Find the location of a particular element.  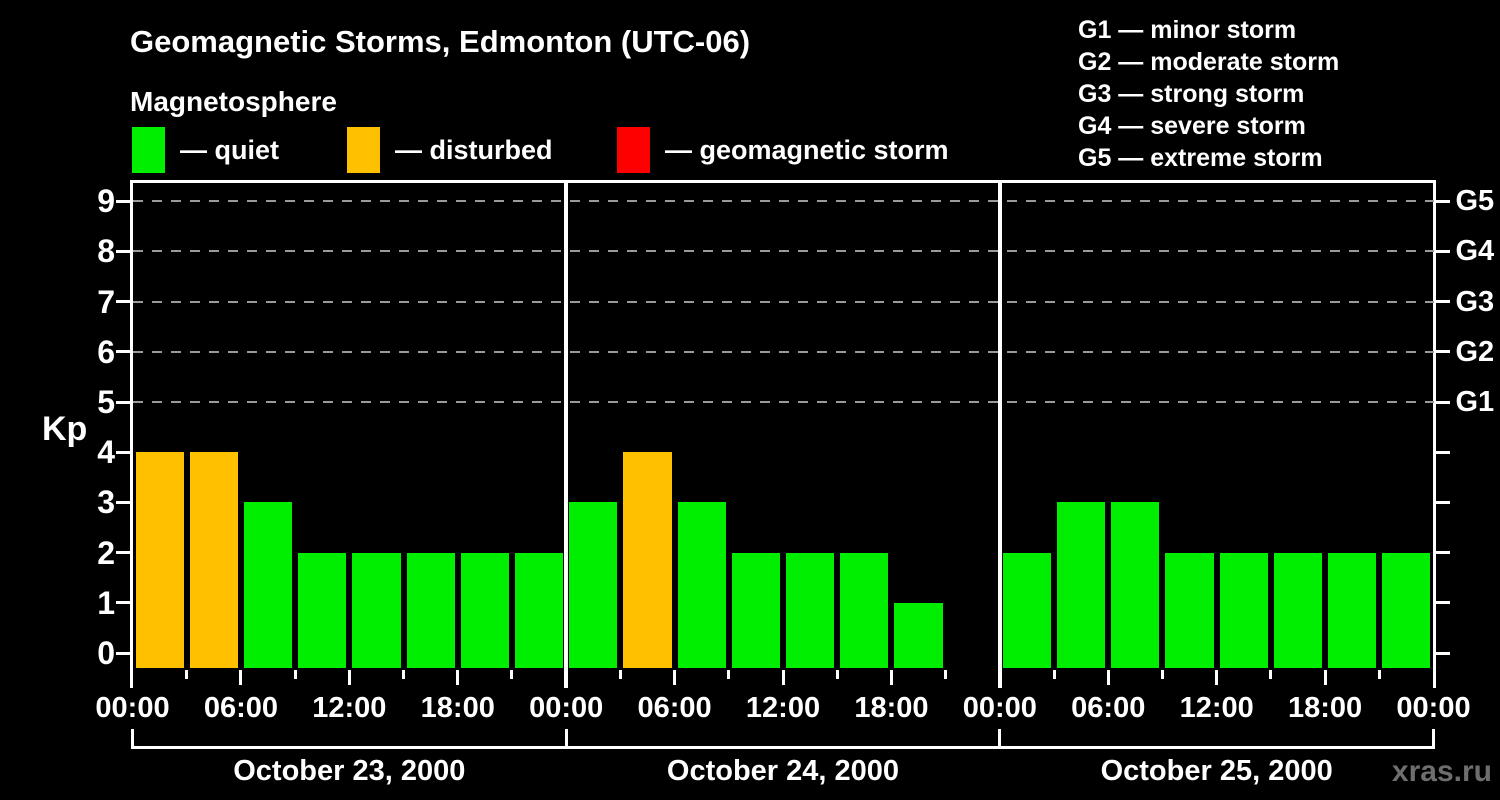

y-tick-label: 9 is located at coordinates (106, 201).